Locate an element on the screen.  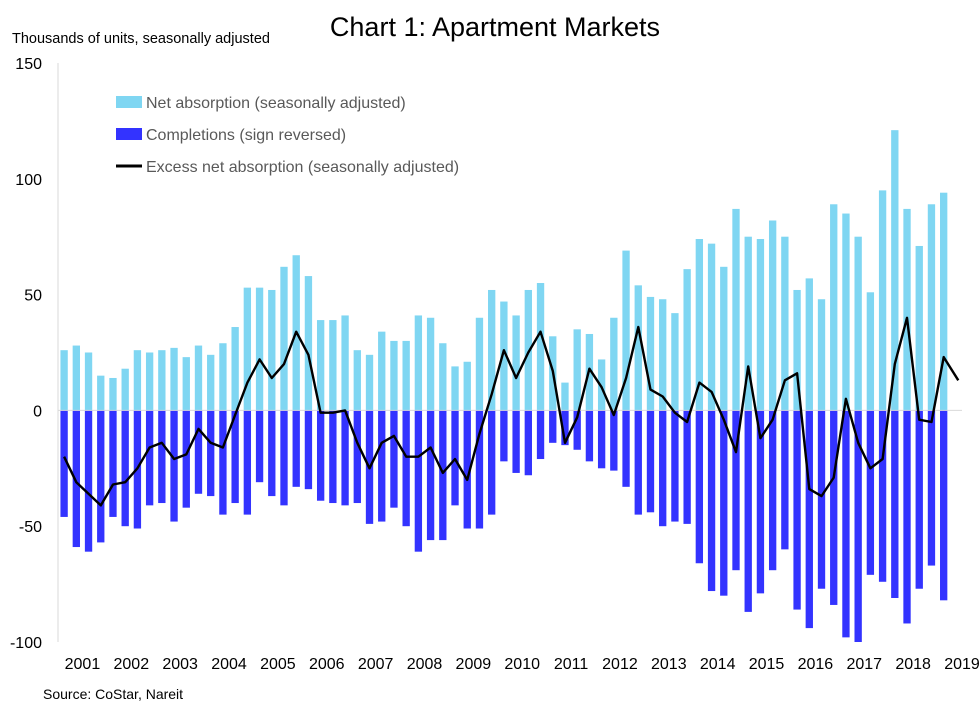
legend-label: Net absorption (seasonally adjusted) is located at coordinates (276, 103).